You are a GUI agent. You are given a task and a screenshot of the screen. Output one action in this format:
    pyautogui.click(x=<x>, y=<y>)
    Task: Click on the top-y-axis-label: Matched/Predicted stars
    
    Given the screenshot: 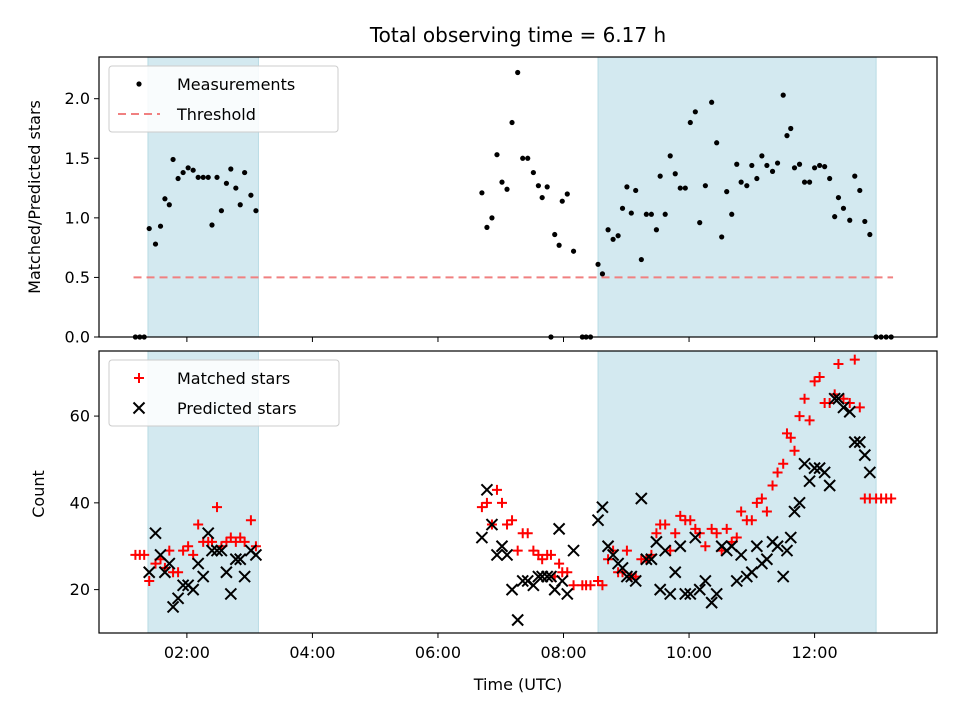 What is the action you would take?
    pyautogui.click(x=34, y=197)
    